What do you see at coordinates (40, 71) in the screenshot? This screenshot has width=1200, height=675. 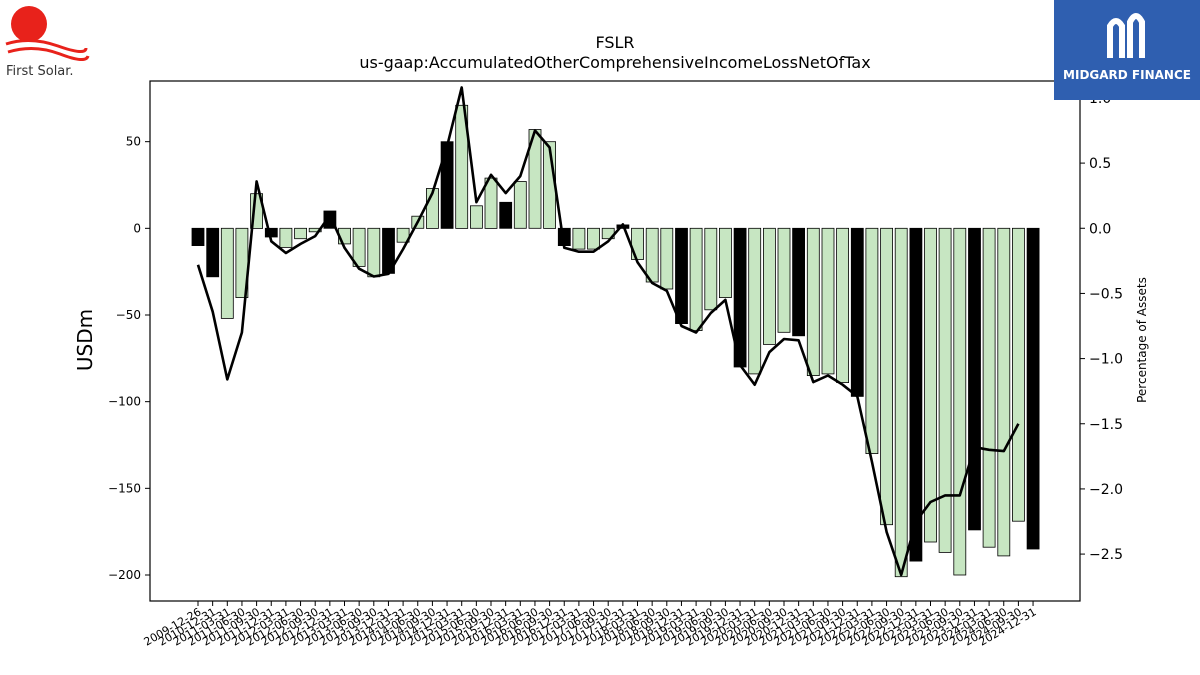 I see `first-solar-wordmark: First Solar.` at bounding box center [40, 71].